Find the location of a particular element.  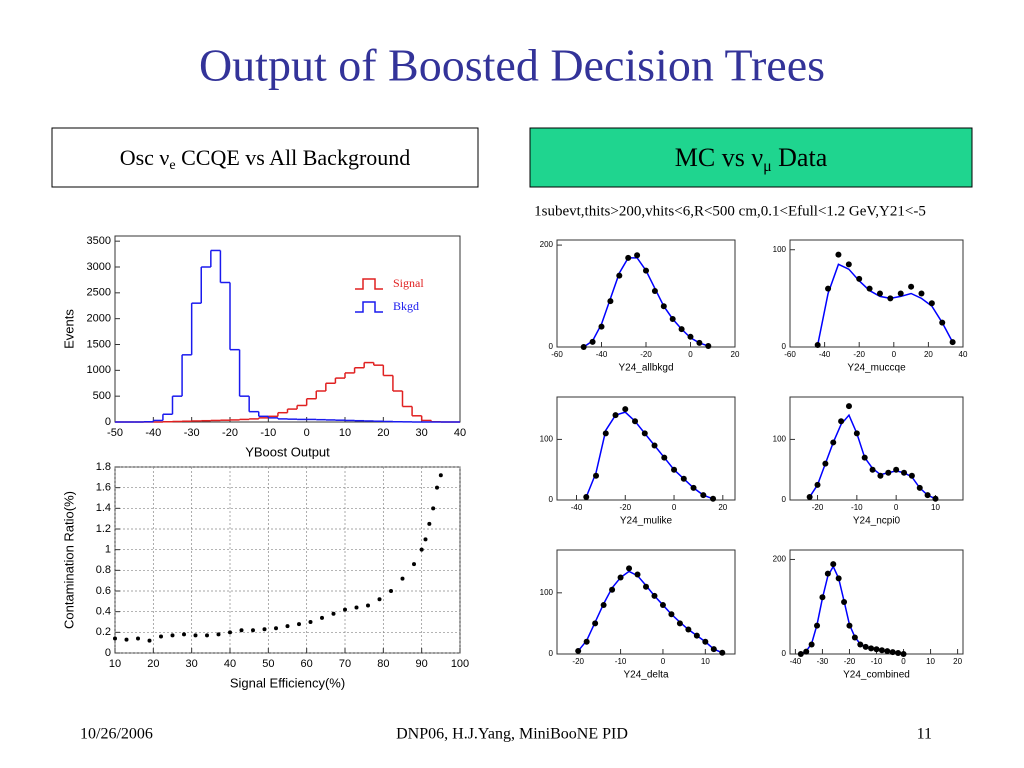

text: Osc ν is located at coordinates (145, 157).